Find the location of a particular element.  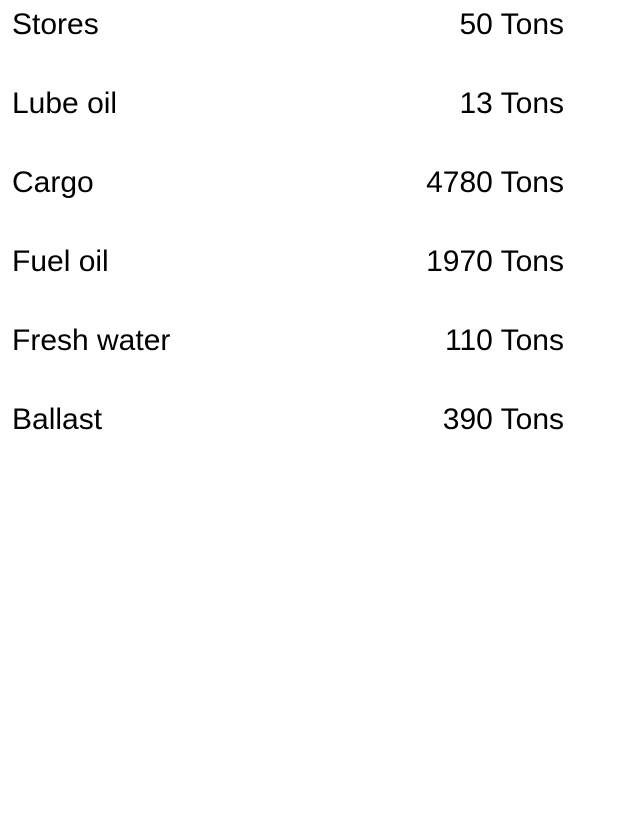

list-item-stores: Stores 50 Tons is located at coordinates (288, 45).